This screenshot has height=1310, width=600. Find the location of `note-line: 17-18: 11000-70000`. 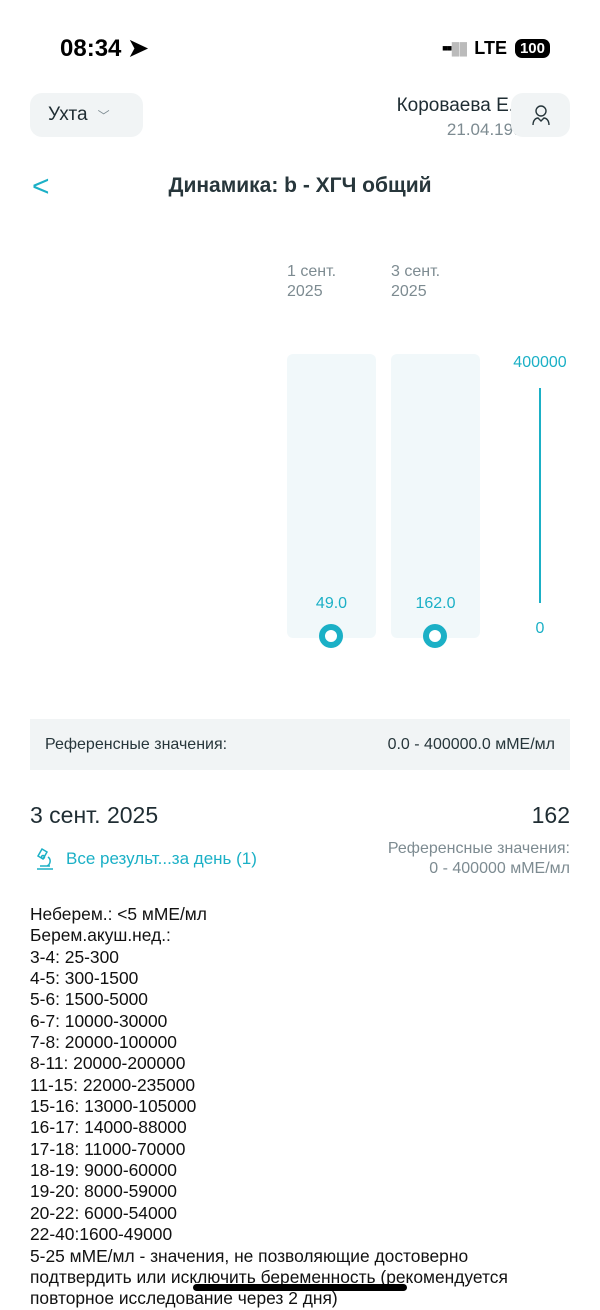

note-line: 17-18: 11000-70000 is located at coordinates (108, 1148).